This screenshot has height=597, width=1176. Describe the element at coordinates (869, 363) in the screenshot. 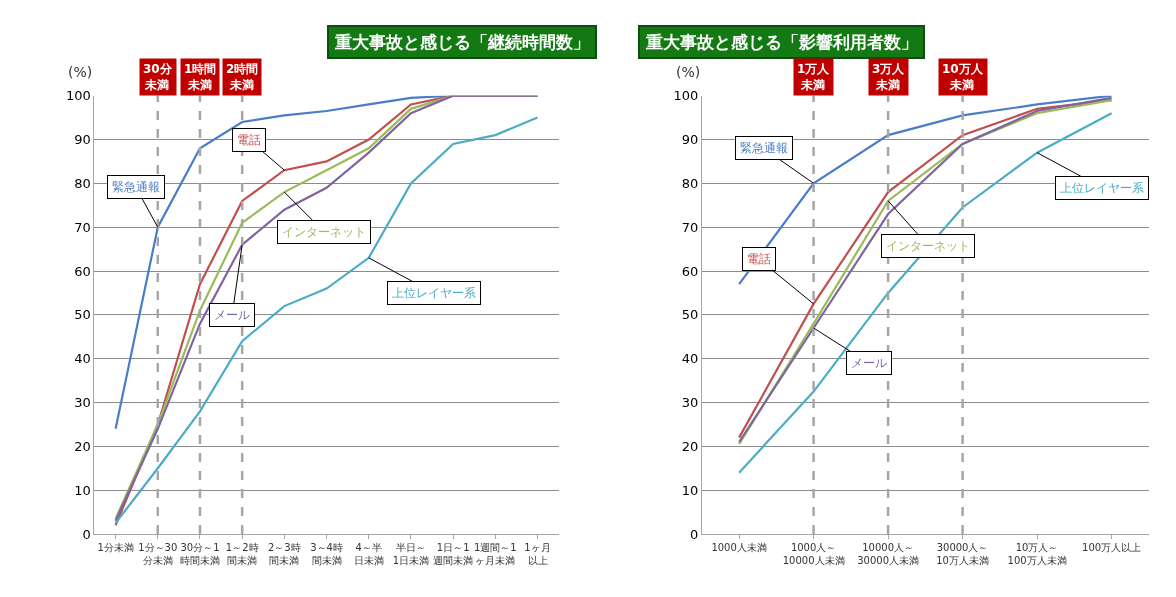

I see `text: メール` at that location.